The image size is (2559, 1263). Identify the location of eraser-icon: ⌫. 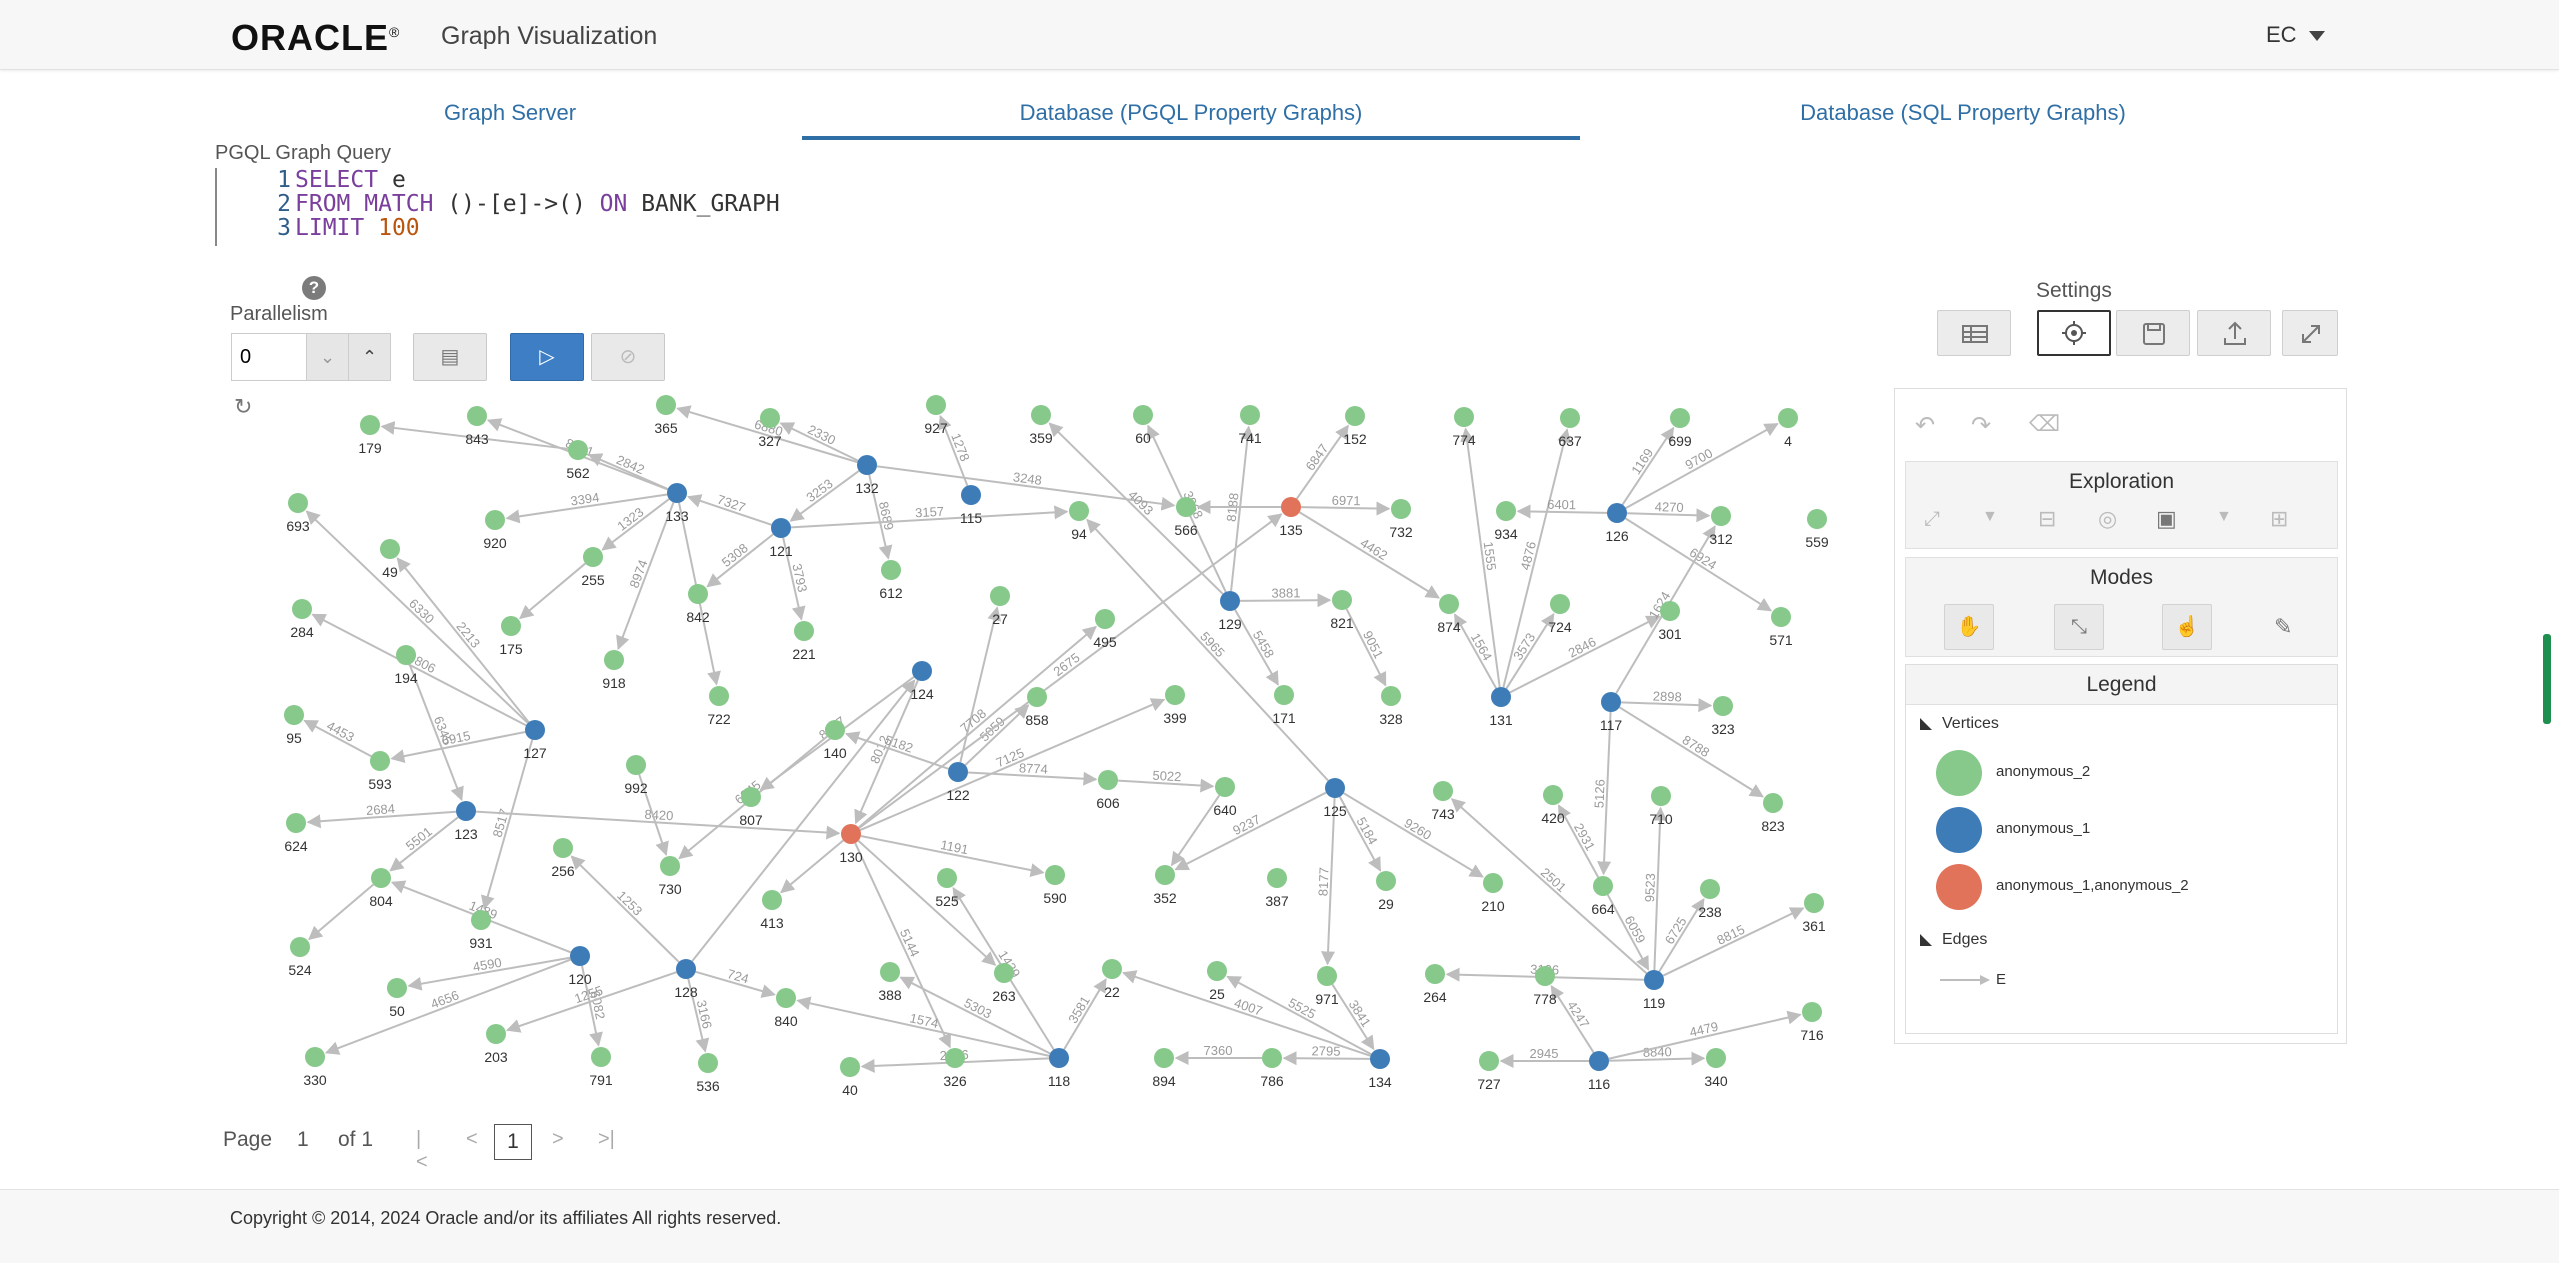
(2045, 423).